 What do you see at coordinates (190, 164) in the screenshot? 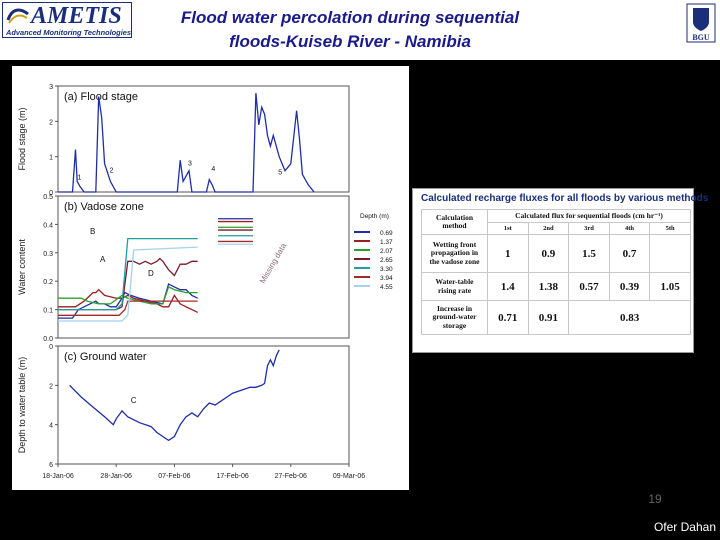
I see `flood-number-label: 3` at bounding box center [190, 164].